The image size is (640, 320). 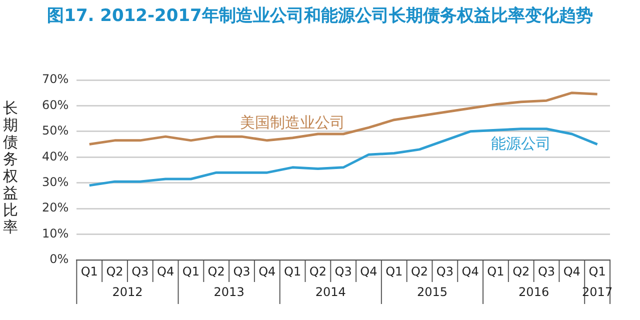 What do you see at coordinates (432, 292) in the screenshot?
I see `text: 2015` at bounding box center [432, 292].